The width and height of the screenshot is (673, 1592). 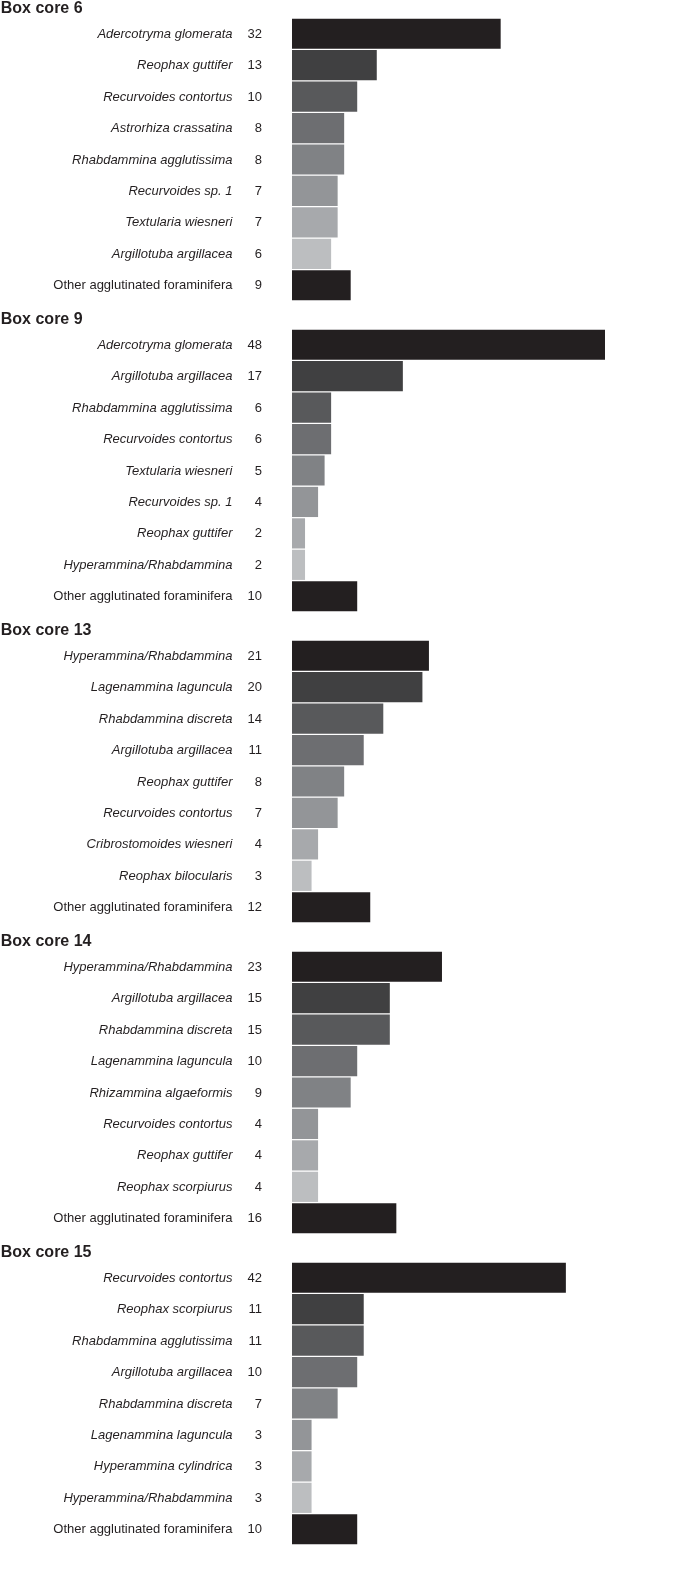 What do you see at coordinates (254, 1277) in the screenshot?
I see `data-label: 42` at bounding box center [254, 1277].